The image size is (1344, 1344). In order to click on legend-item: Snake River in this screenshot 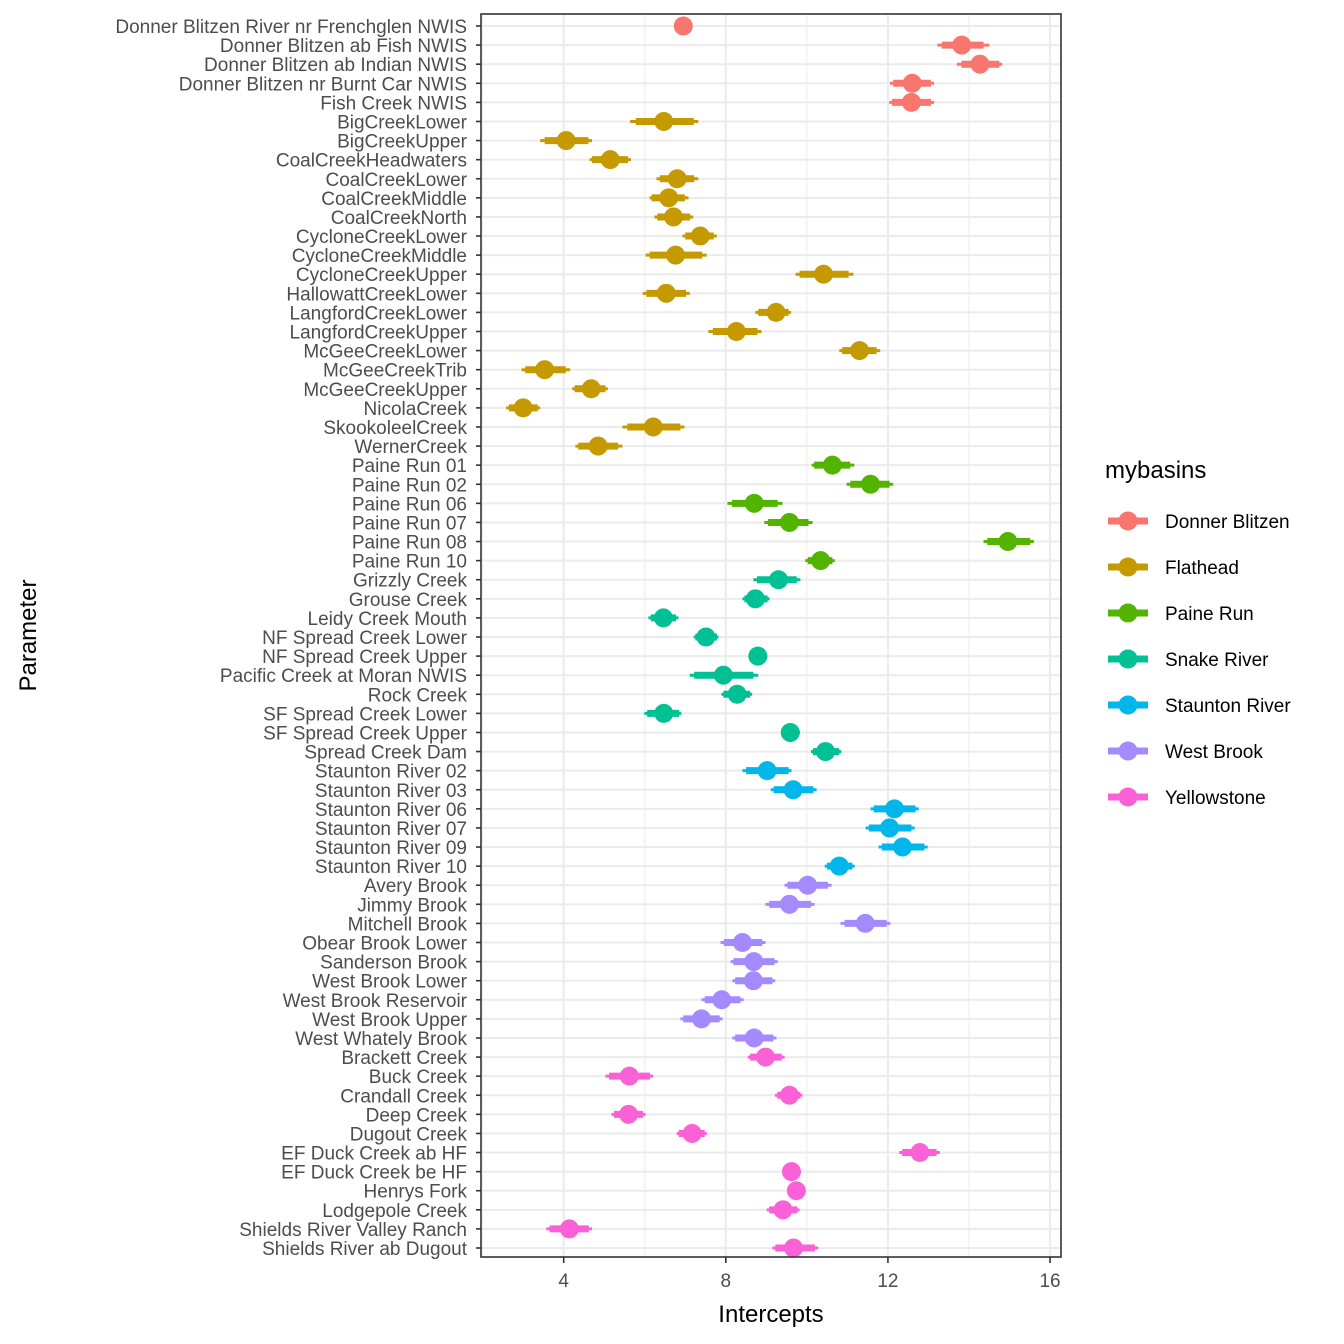, I will do `click(1188, 660)`.